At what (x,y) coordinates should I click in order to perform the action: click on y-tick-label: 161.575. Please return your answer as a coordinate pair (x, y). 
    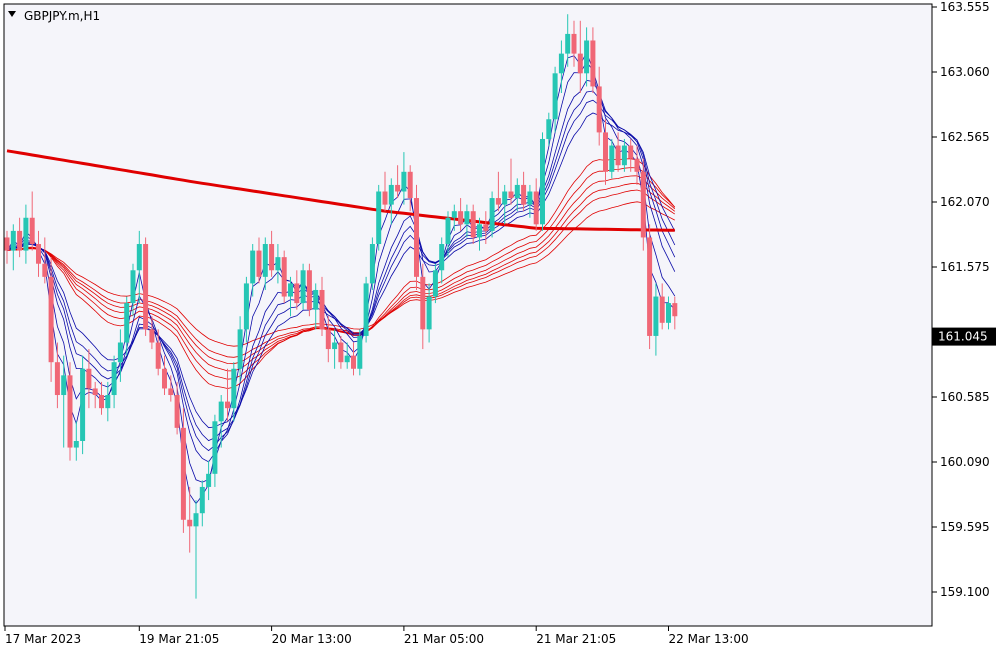
    Looking at the image, I should click on (965, 267).